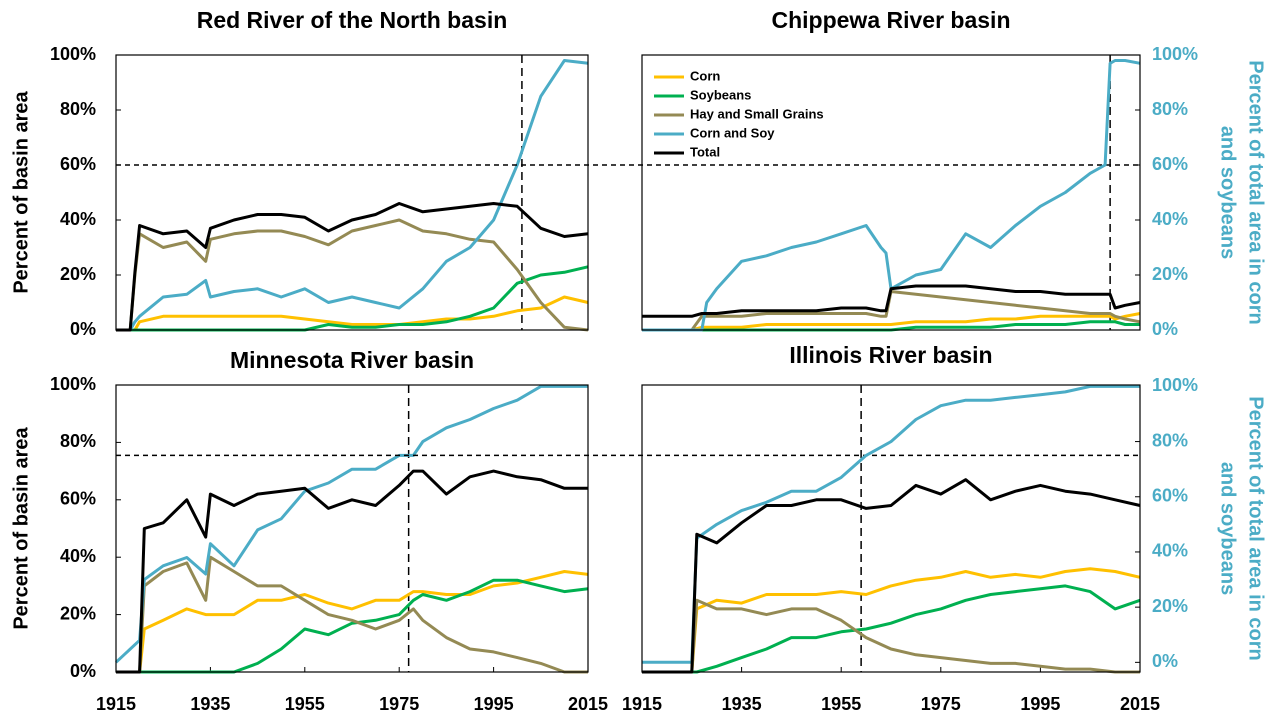 The height and width of the screenshot is (718, 1277). Describe the element at coordinates (757, 113) in the screenshot. I see `legend-label: Hay and Small Grains` at that location.